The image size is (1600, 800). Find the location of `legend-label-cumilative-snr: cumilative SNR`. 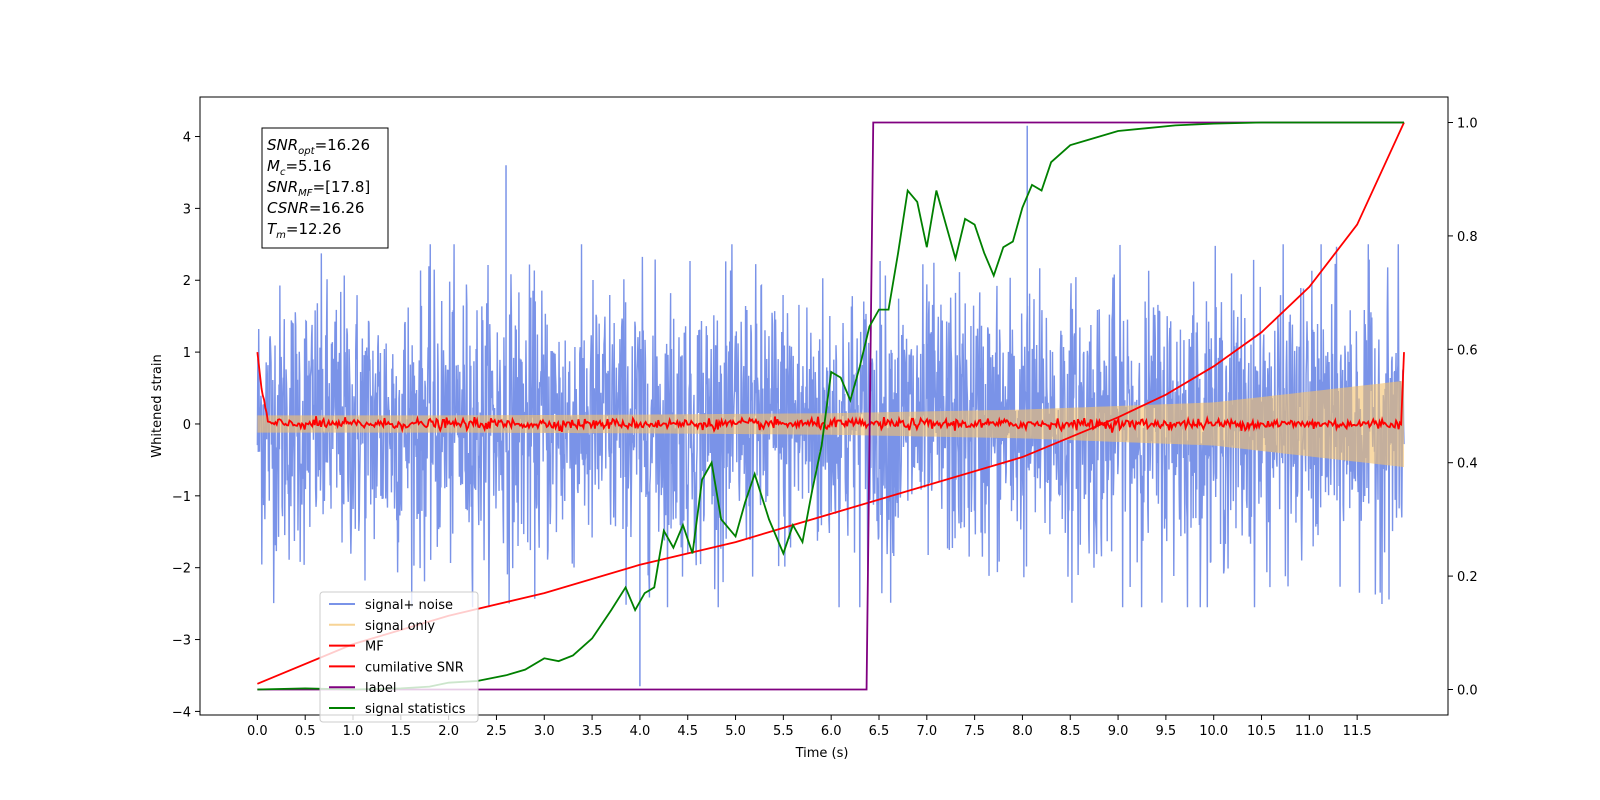

legend-label-cumilative-snr: cumilative SNR is located at coordinates (414, 667).